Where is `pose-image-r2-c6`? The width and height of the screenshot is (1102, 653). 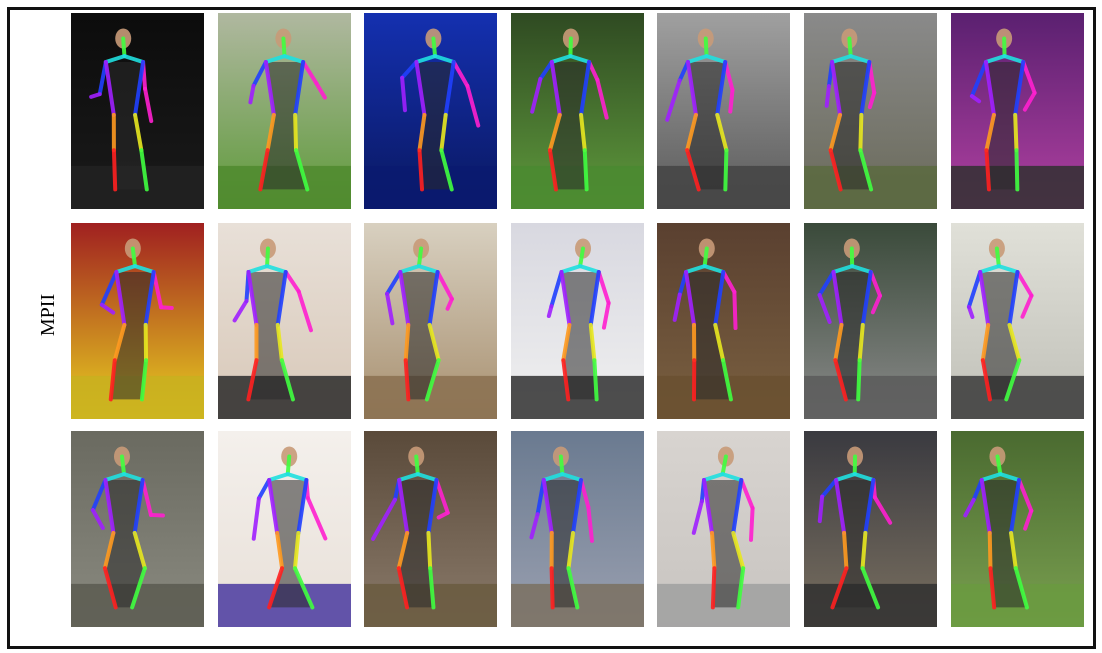 pose-image-r2-c6 is located at coordinates (870, 321).